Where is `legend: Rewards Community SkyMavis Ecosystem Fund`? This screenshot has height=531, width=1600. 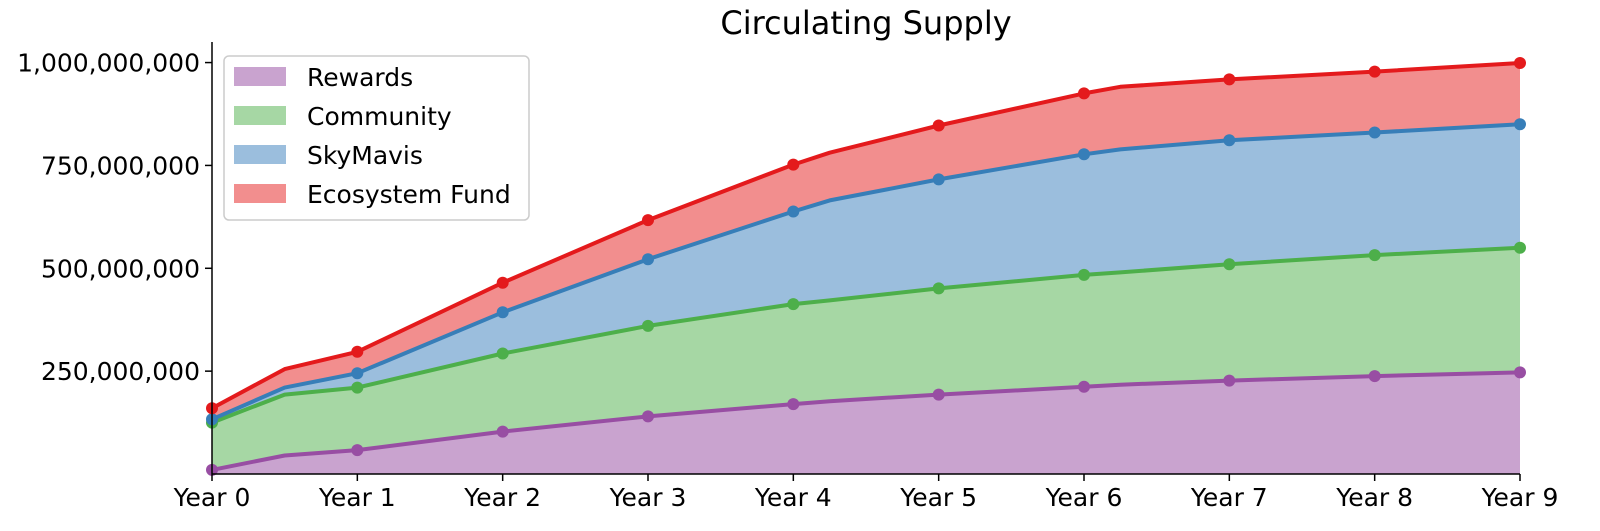 legend: Rewards Community SkyMavis Ecosystem Fund is located at coordinates (376, 138).